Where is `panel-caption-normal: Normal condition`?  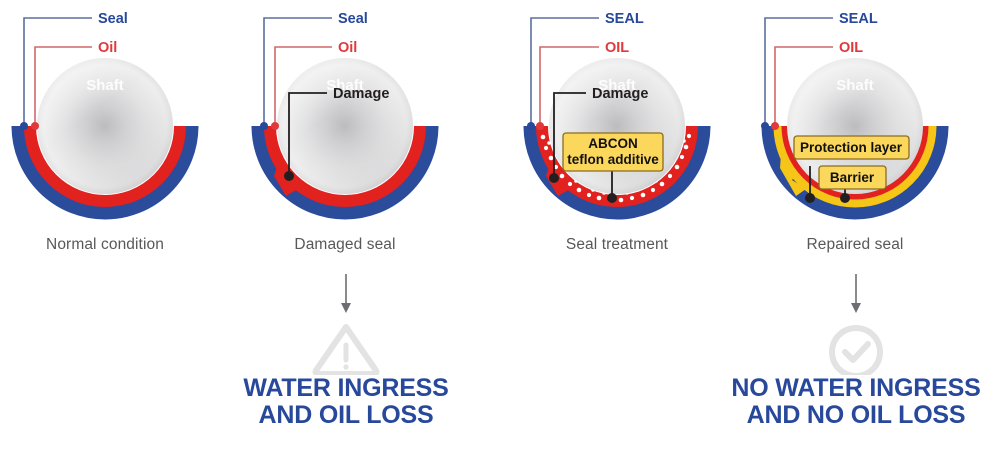
panel-caption-normal: Normal condition is located at coordinates (105, 244).